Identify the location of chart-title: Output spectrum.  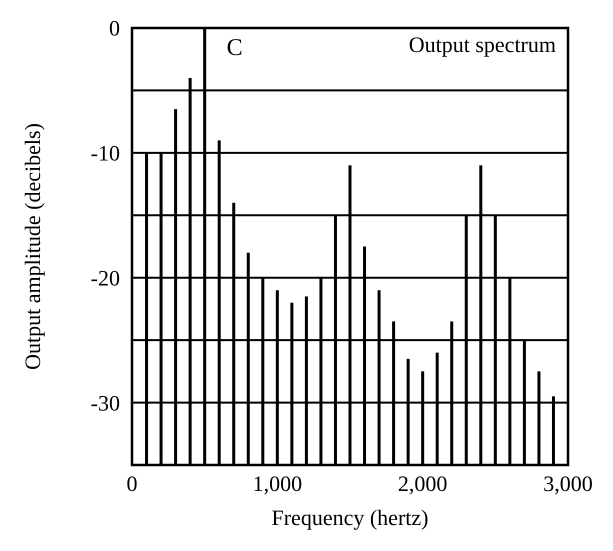
(482, 44).